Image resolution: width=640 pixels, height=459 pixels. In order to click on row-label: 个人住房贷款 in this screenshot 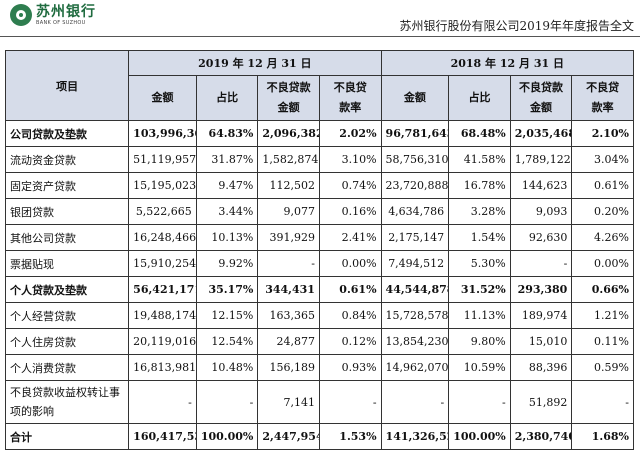, I will do `click(67, 341)`.